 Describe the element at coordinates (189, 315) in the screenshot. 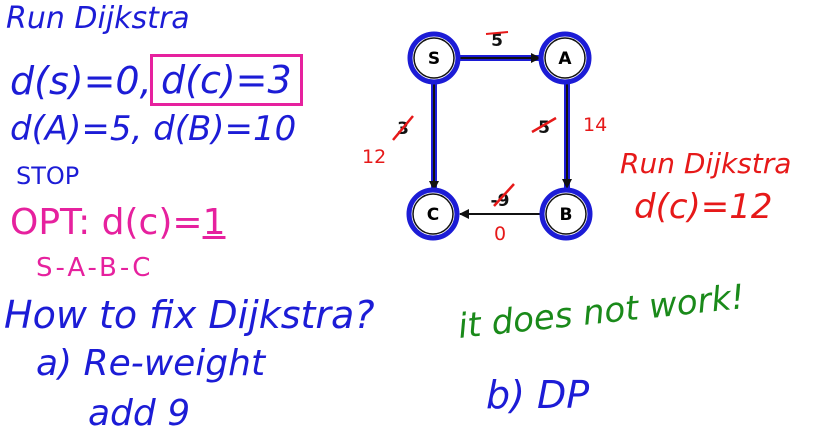

I see `fix-question: How to fix Dijkstra?` at that location.